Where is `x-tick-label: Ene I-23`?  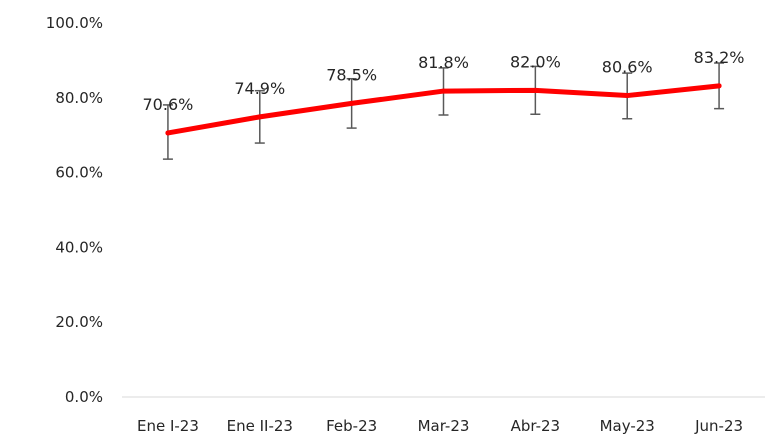
x-tick-label: Ene I-23 is located at coordinates (168, 426).